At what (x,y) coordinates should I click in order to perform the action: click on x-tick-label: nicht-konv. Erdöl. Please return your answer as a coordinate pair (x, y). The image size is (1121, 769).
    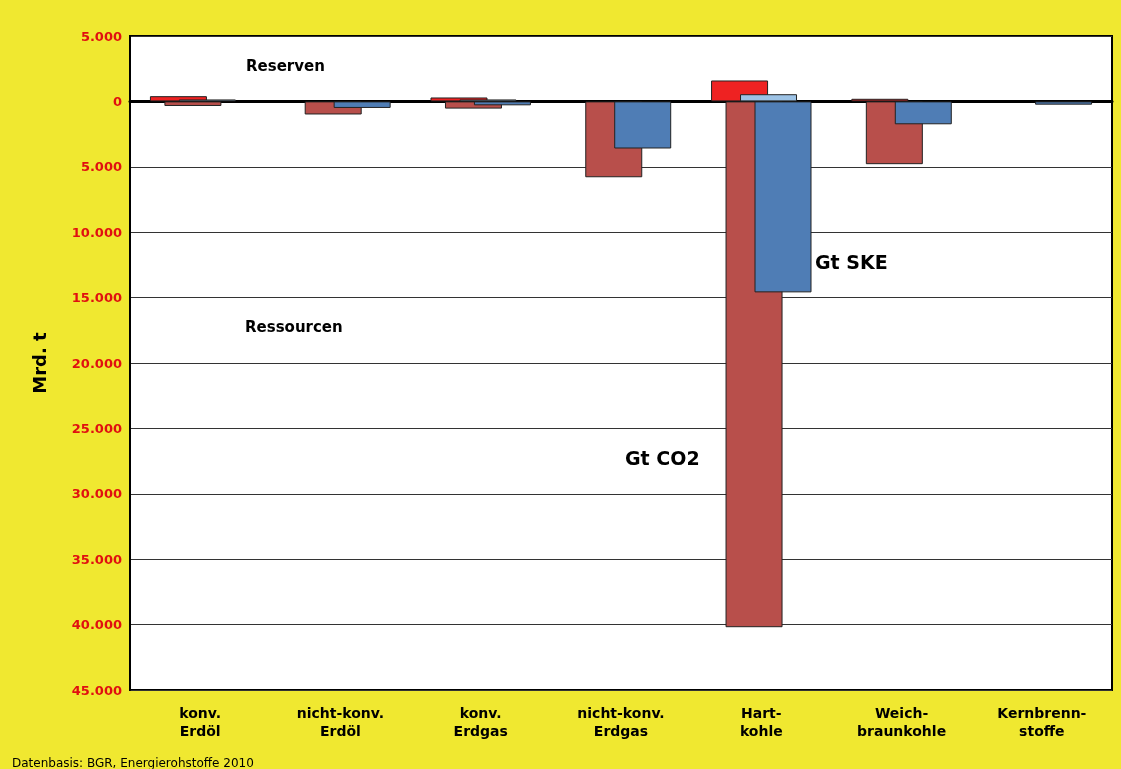
    Looking at the image, I should click on (340, 722).